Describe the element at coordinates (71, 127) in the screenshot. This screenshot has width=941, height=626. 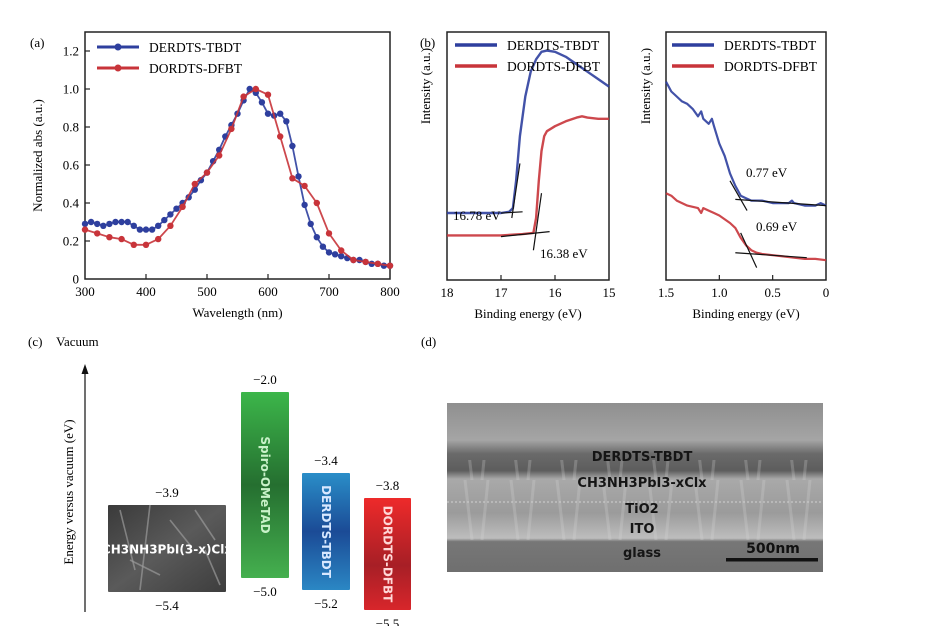
I see `y-tick-label: 0.8` at that location.